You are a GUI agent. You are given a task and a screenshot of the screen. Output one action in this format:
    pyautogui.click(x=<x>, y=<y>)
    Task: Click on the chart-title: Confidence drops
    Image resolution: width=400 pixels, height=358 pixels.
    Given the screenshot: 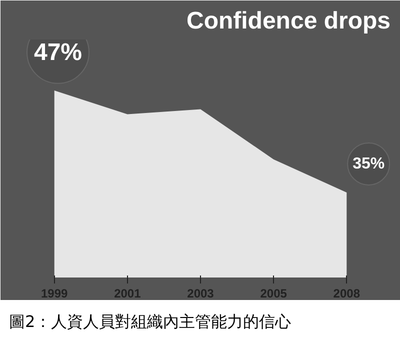 What is the action you would take?
    pyautogui.click(x=288, y=21)
    